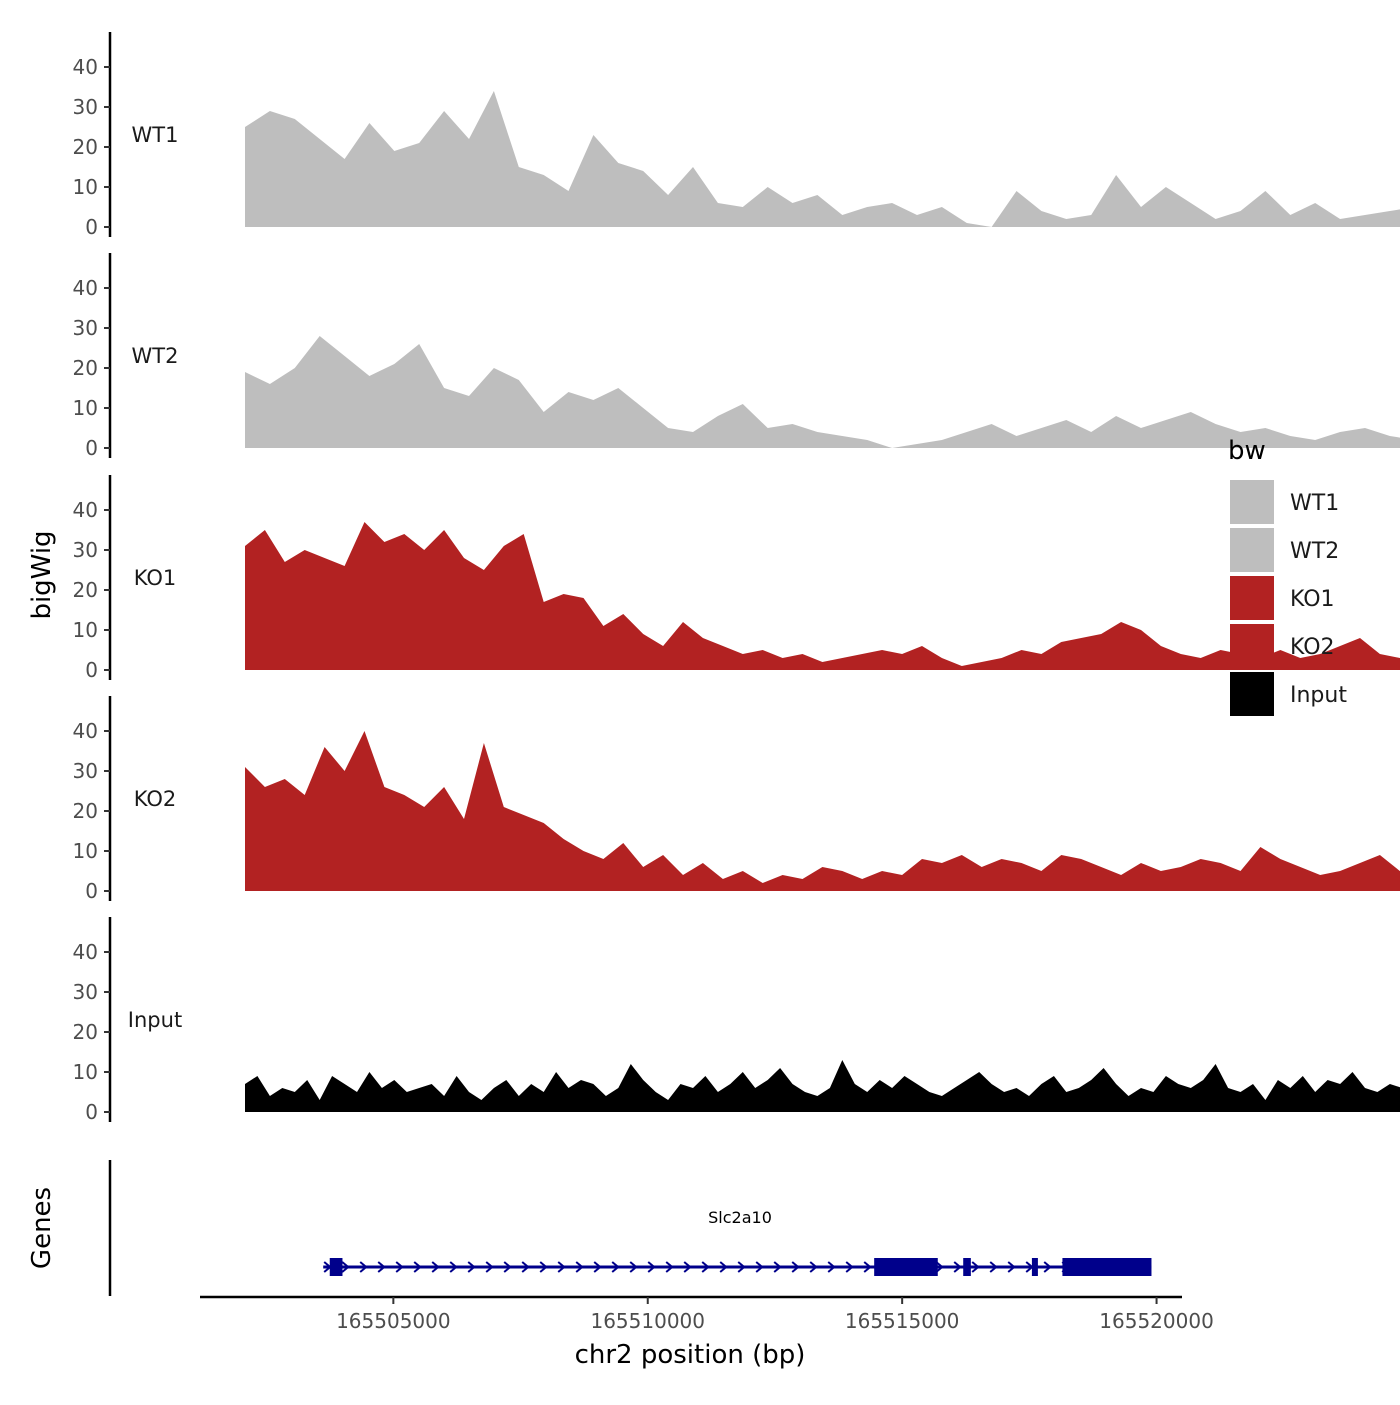 The width and height of the screenshot is (1400, 1405). Describe the element at coordinates (1252, 646) in the screenshot. I see `legend-swatch-ko2` at that location.